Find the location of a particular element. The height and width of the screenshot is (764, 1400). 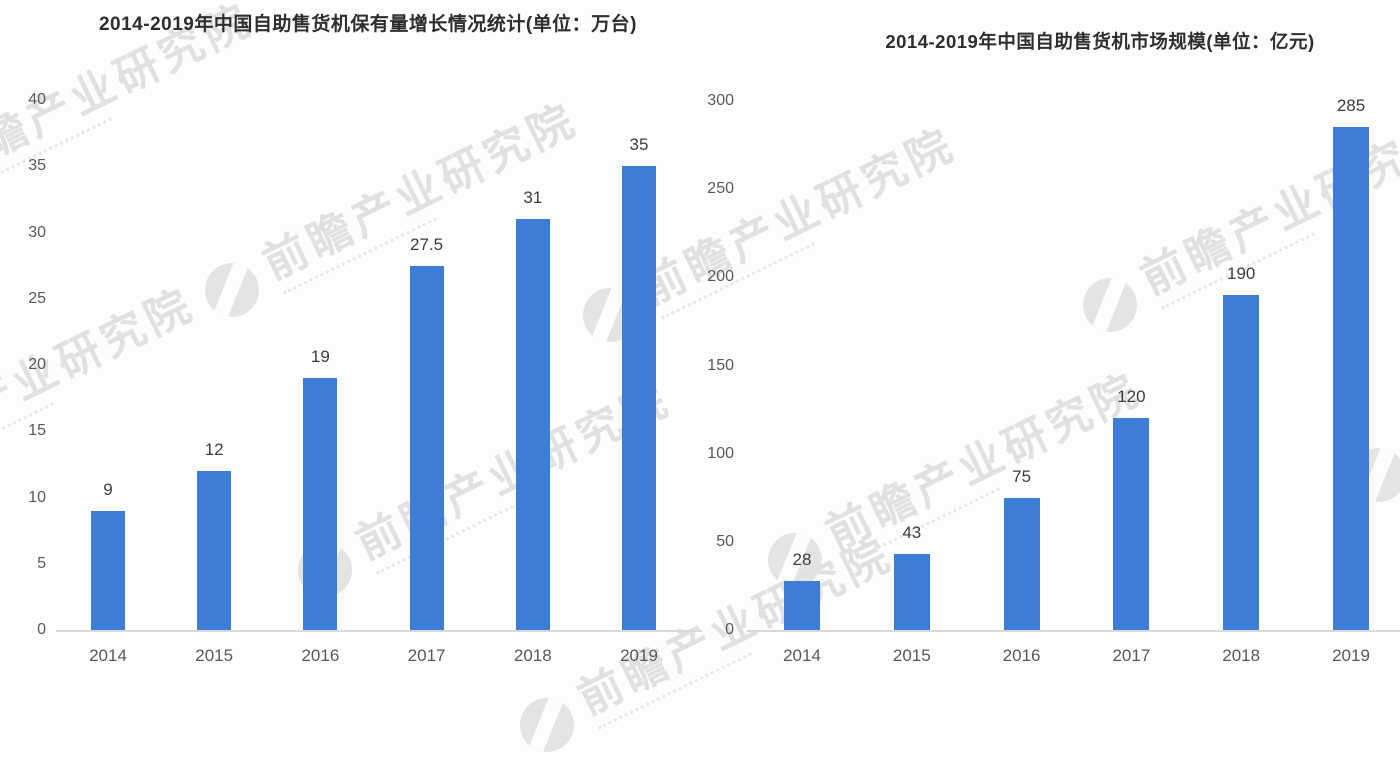

bar-value-label: 31 is located at coordinates (533, 198).